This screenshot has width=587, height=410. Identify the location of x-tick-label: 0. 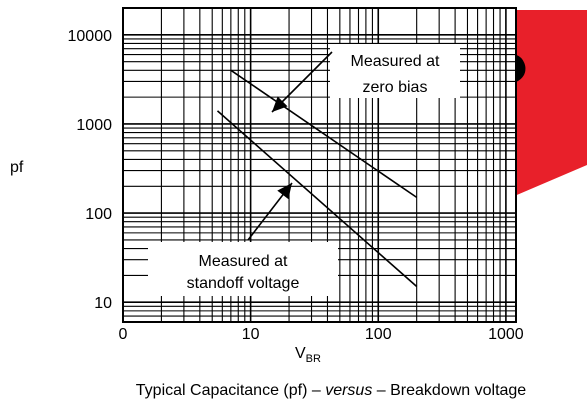
(123, 334).